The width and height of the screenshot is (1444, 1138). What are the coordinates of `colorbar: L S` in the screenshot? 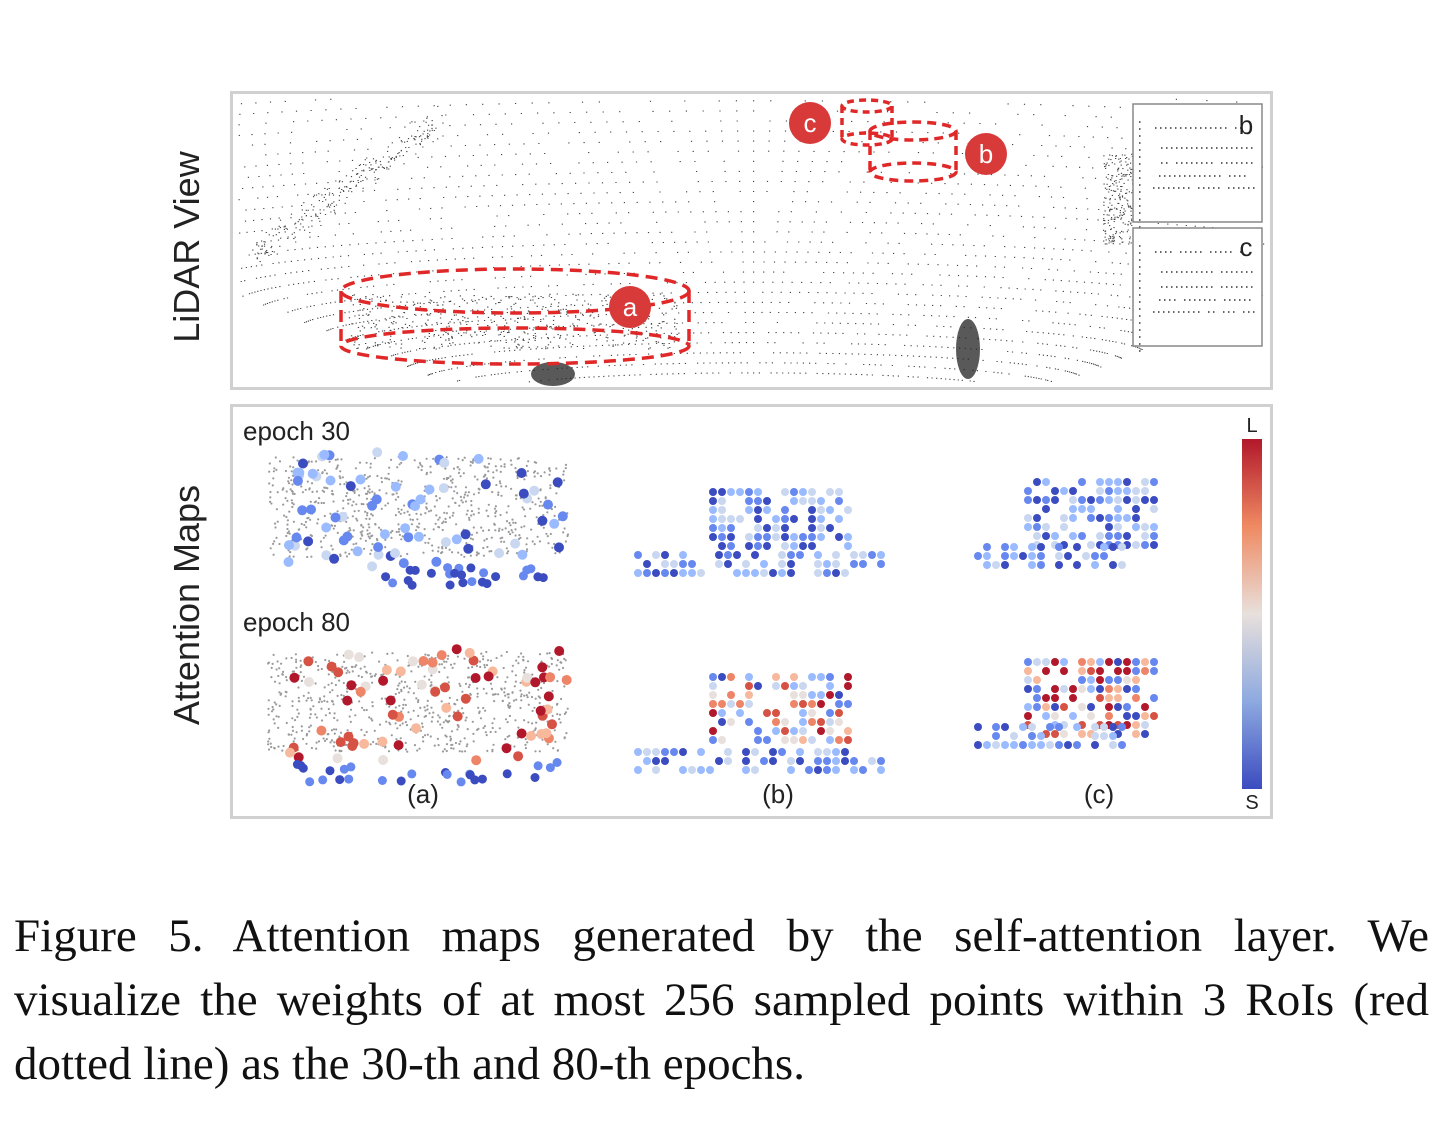 It's located at (1252, 614).